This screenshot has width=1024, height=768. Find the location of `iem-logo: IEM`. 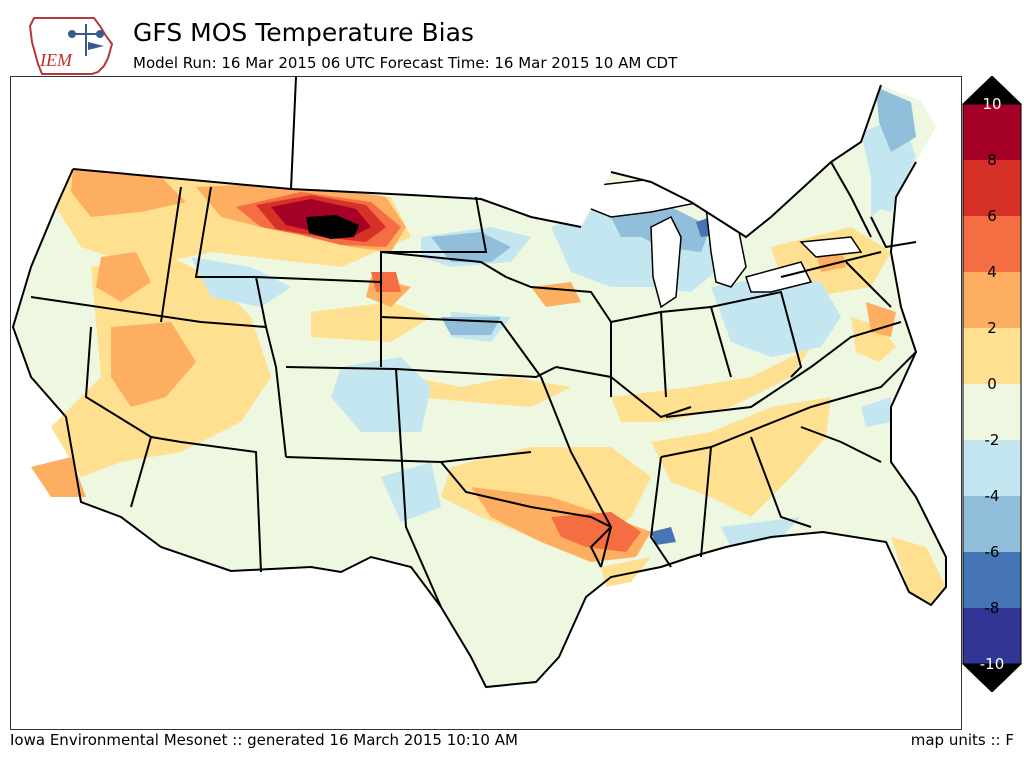

iem-logo: IEM is located at coordinates (71, 46).